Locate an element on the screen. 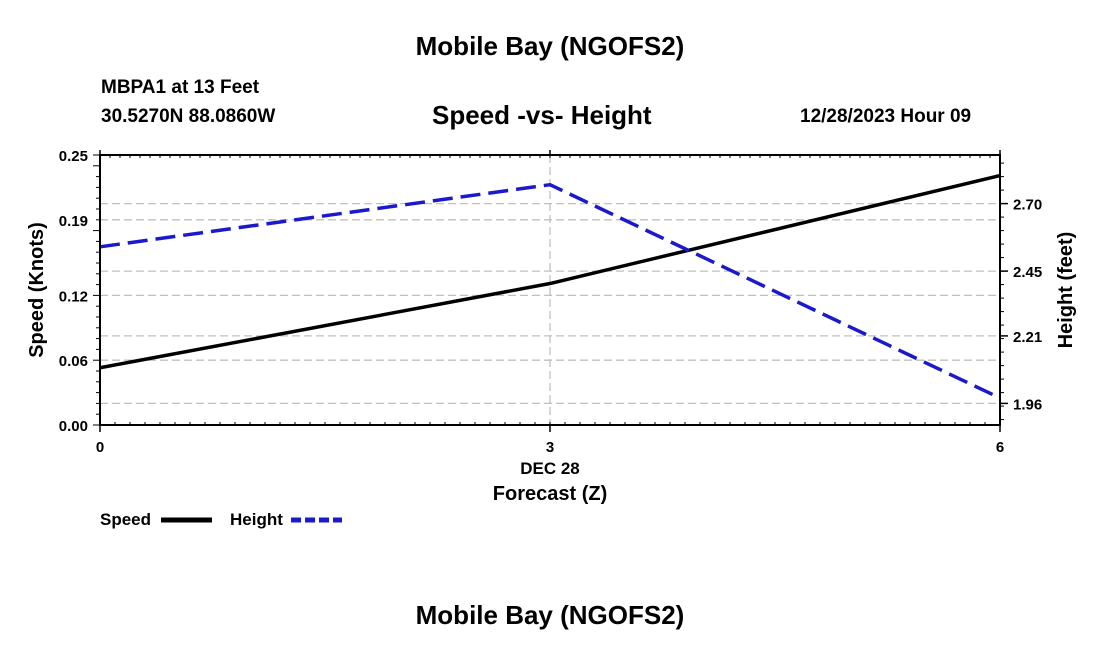 This screenshot has height=650, width=1100. y-right-tick-label: 2.21 is located at coordinates (1027, 337).